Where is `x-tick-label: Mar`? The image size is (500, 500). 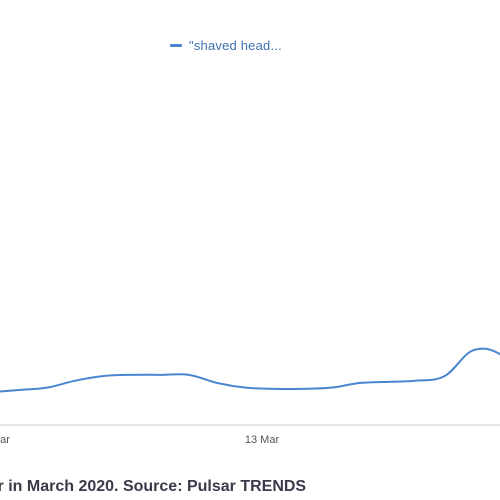
x-tick-label: Mar is located at coordinates (5, 440).